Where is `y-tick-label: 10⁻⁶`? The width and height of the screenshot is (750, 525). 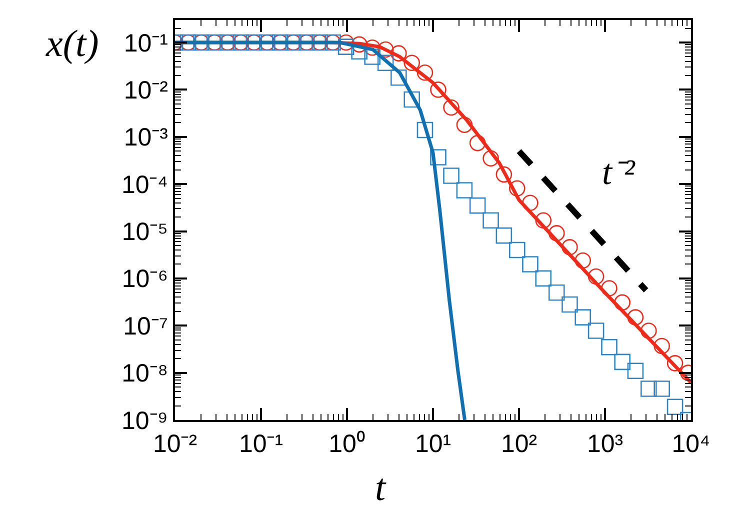
y-tick-label: 10⁻⁶ is located at coordinates (145, 279).